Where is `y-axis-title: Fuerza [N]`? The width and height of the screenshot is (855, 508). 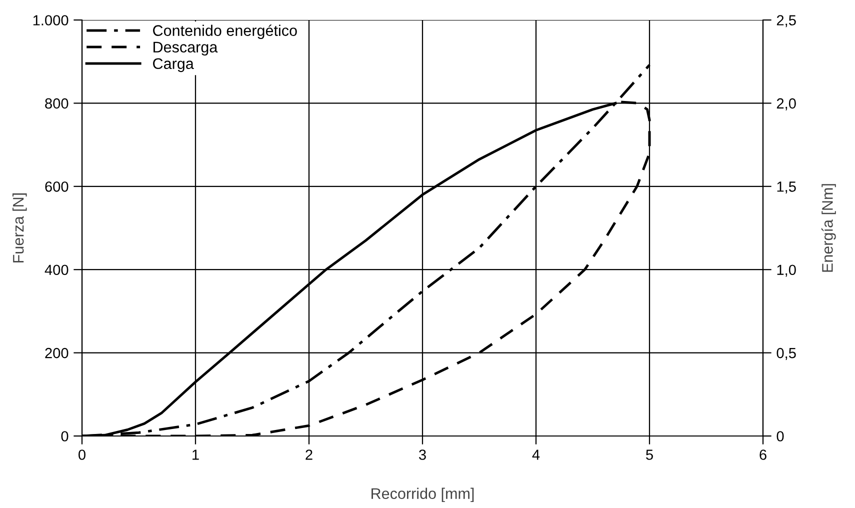
y-axis-title: Fuerza [N] is located at coordinates (19, 227).